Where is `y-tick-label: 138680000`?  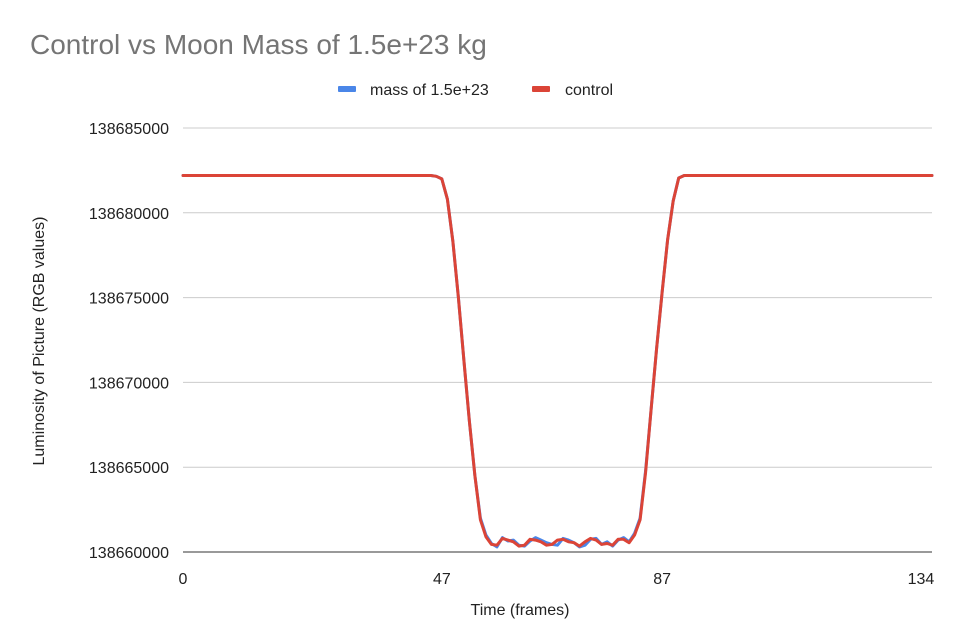 y-tick-label: 138680000 is located at coordinates (129, 214).